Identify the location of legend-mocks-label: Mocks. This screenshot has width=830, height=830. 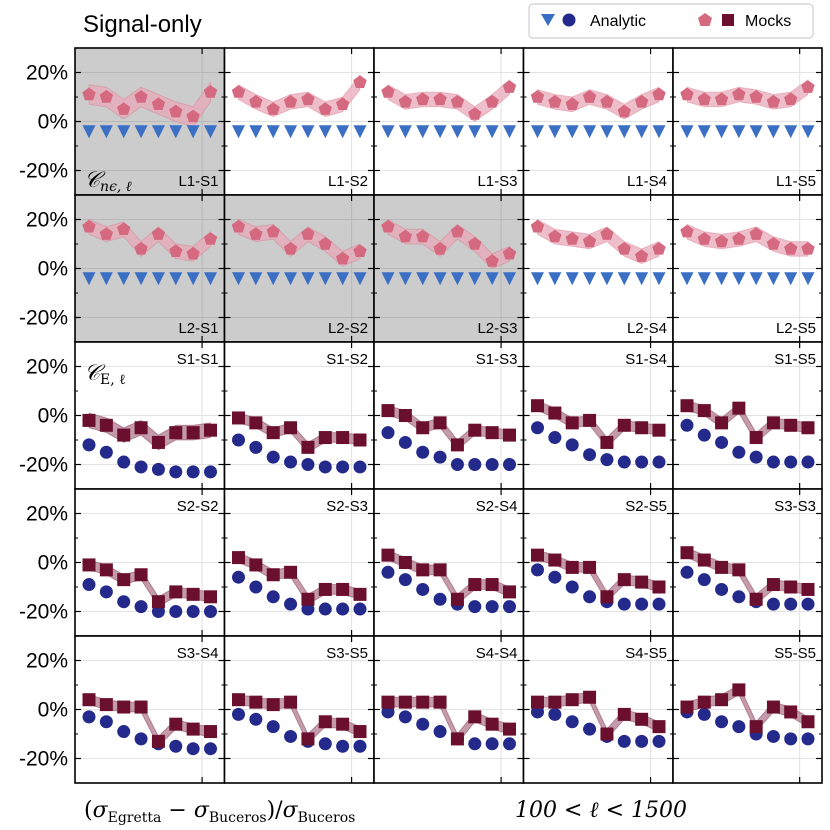
(768, 21).